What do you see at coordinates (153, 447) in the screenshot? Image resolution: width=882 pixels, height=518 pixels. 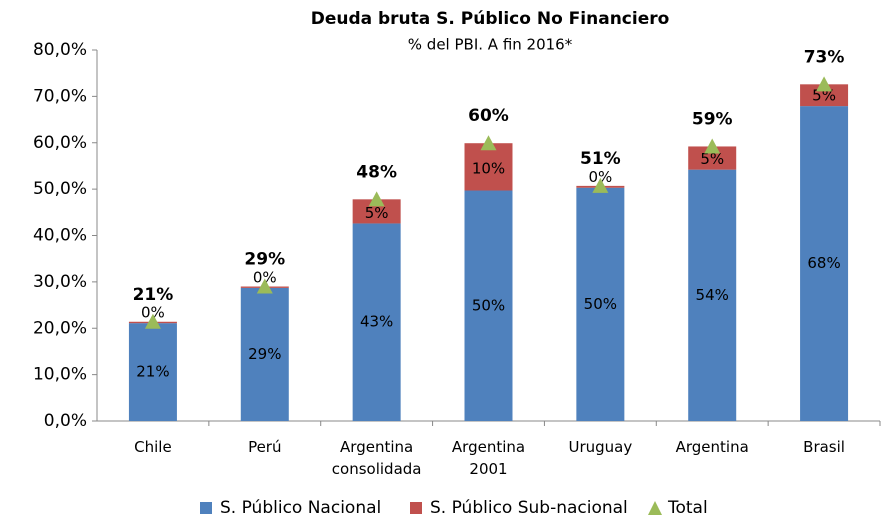 I see `x-tick-label: Chile` at bounding box center [153, 447].